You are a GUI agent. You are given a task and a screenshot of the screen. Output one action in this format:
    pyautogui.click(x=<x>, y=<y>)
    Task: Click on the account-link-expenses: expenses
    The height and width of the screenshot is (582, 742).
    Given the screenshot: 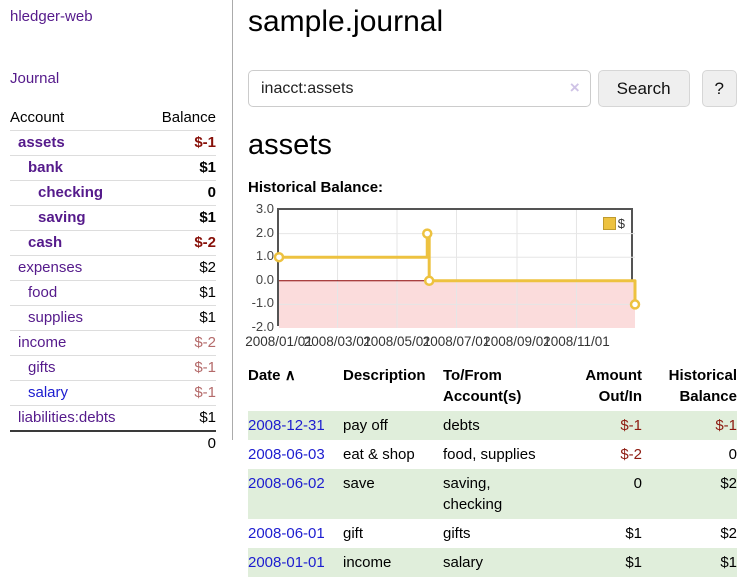 What is the action you would take?
    pyautogui.click(x=50, y=267)
    